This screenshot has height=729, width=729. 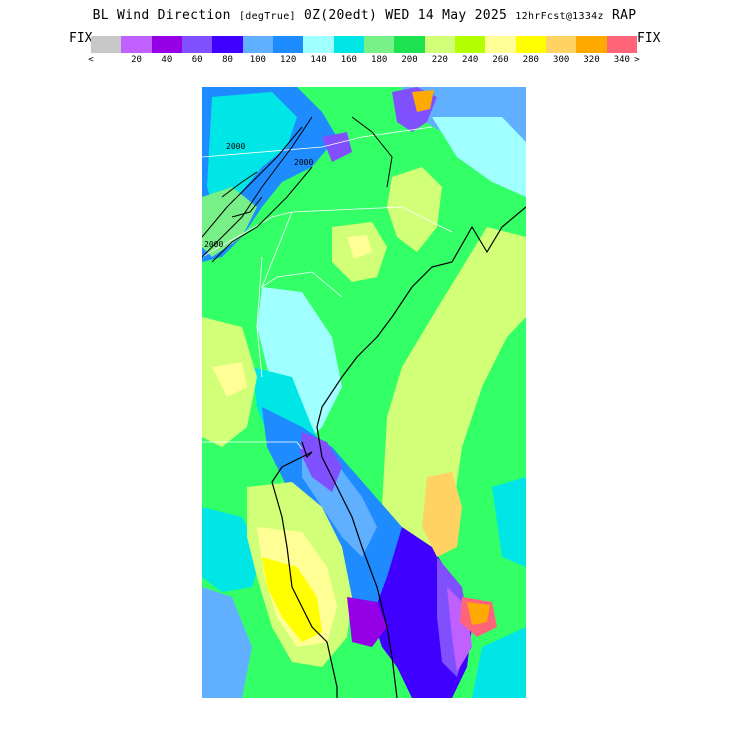 I want to click on contour-label-2: 2000, so click(x=303, y=162).